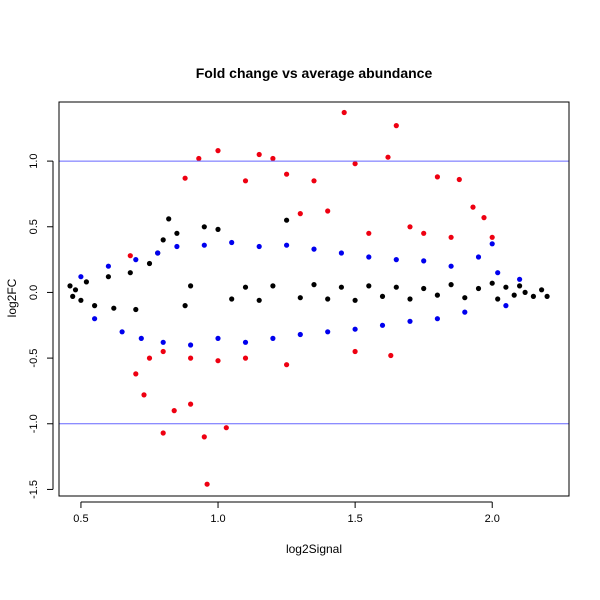  What do you see at coordinates (34, 292) in the screenshot?
I see `y-tick-label: 0.0` at bounding box center [34, 292].